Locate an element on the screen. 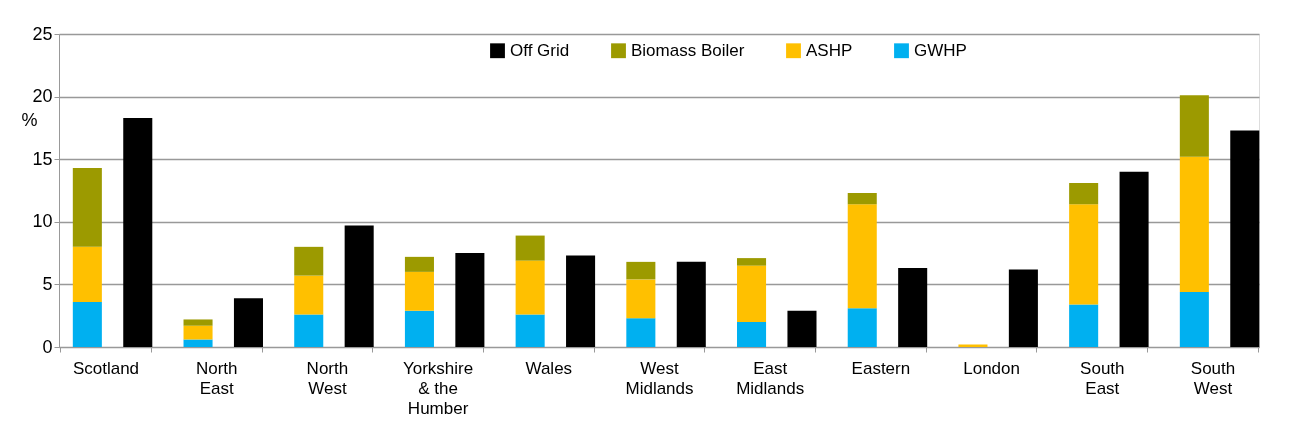  y-tick-label: 15 is located at coordinates (42, 158).